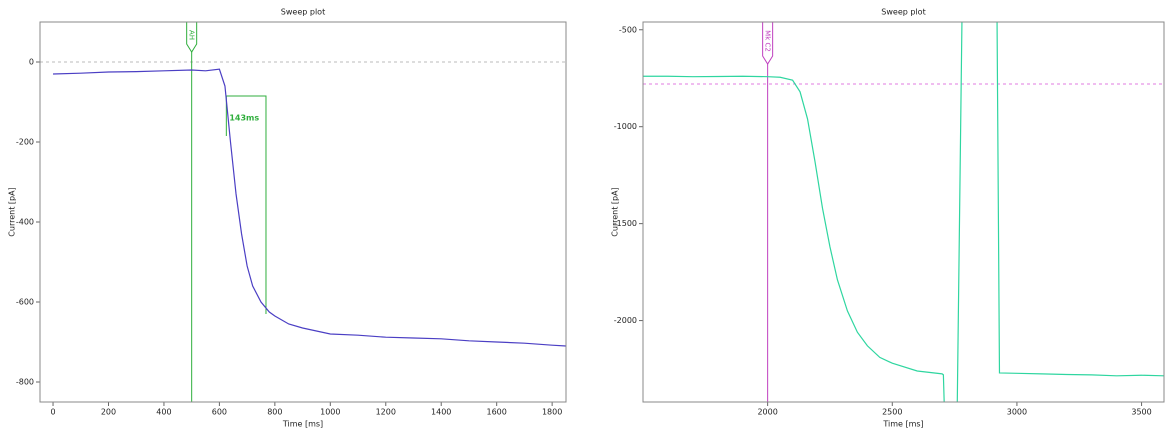 The width and height of the screenshot is (1166, 431). Describe the element at coordinates (1141, 412) in the screenshot. I see `x-tick-label: 3500` at that location.